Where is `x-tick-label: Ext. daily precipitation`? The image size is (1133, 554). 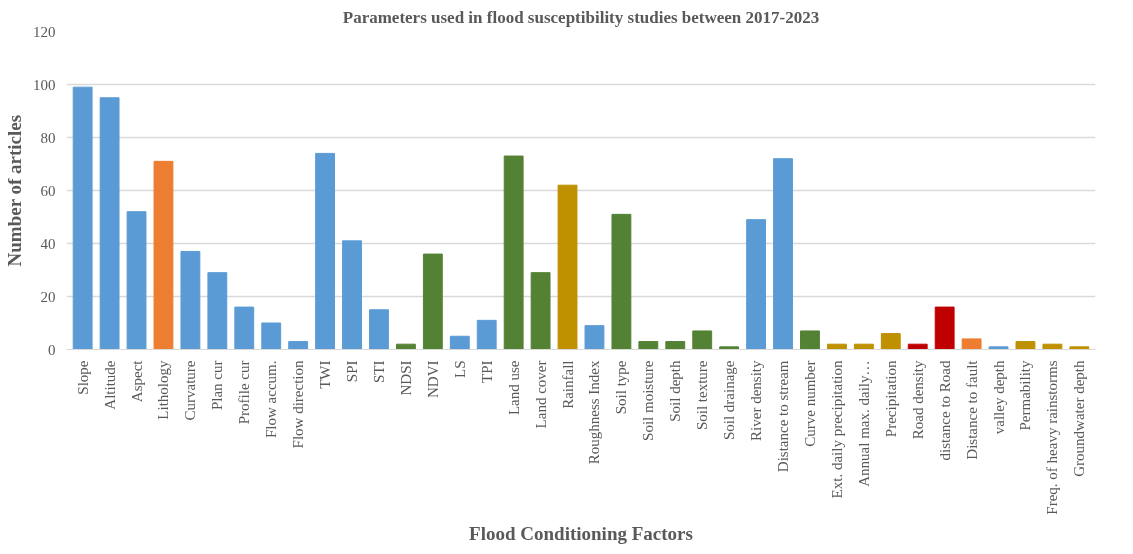 x-tick-label: Ext. daily precipitation is located at coordinates (836, 429).